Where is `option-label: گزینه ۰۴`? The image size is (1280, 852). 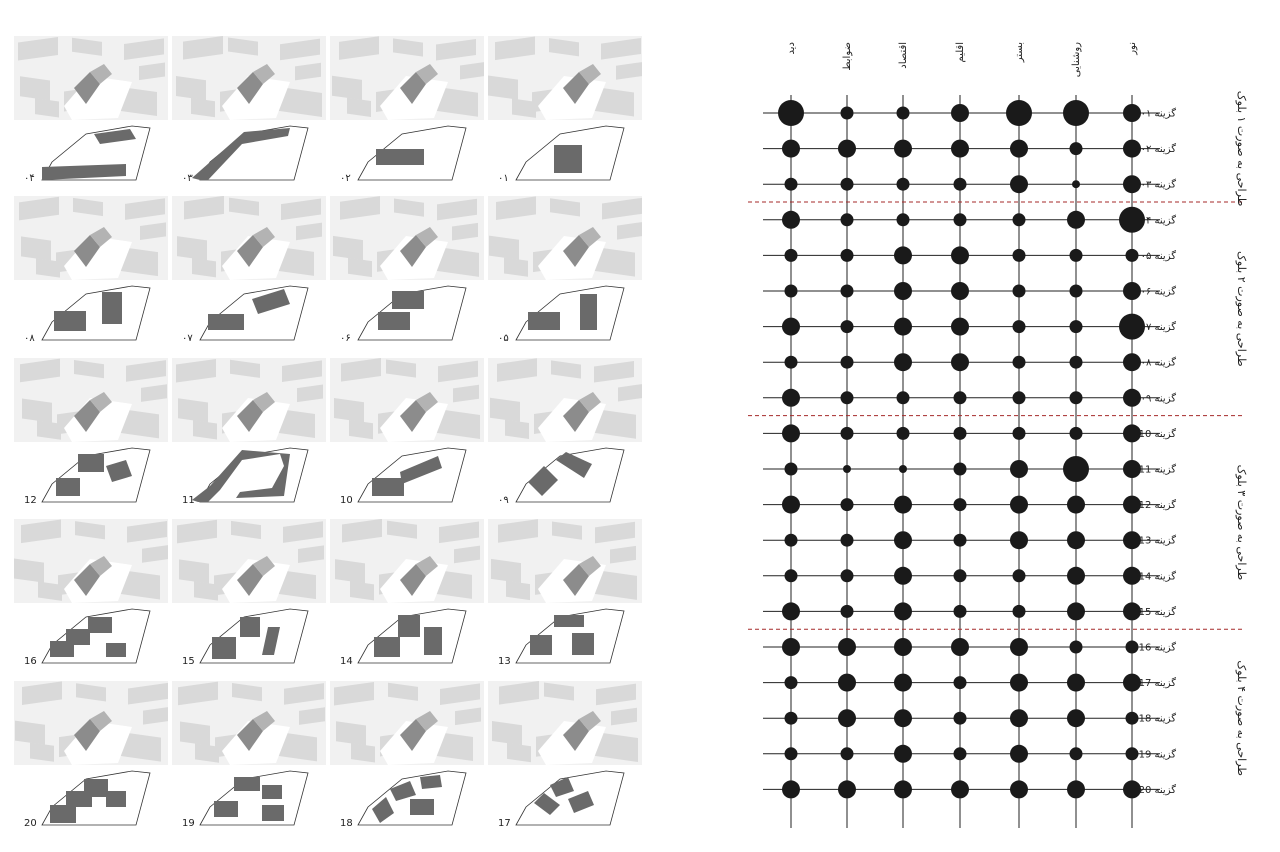
option-label: گزینه ۰۴ is located at coordinates (1159, 220).